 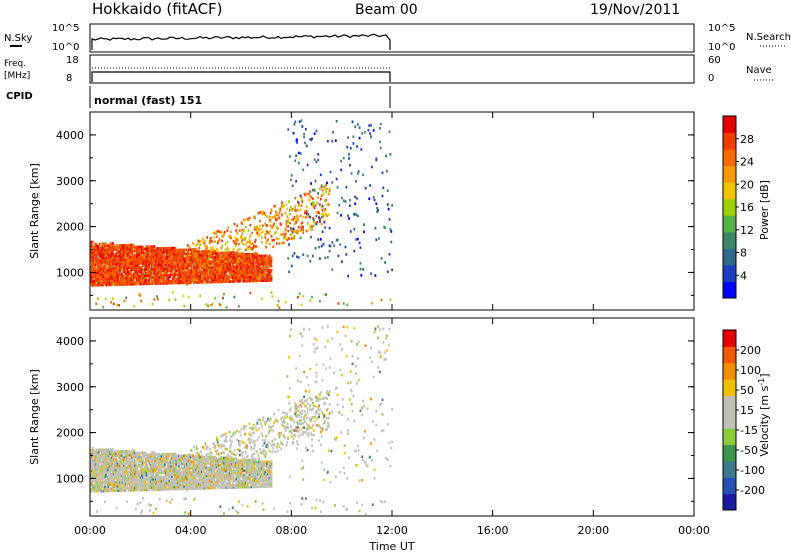 I want to click on freq-tick-low: 8, so click(x=69, y=78).